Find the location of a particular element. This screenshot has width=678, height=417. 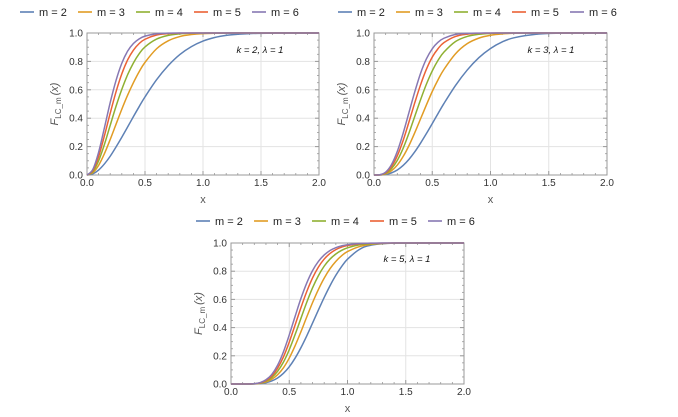

panel-annotation: k = 2, λ = 1 is located at coordinates (260, 50).